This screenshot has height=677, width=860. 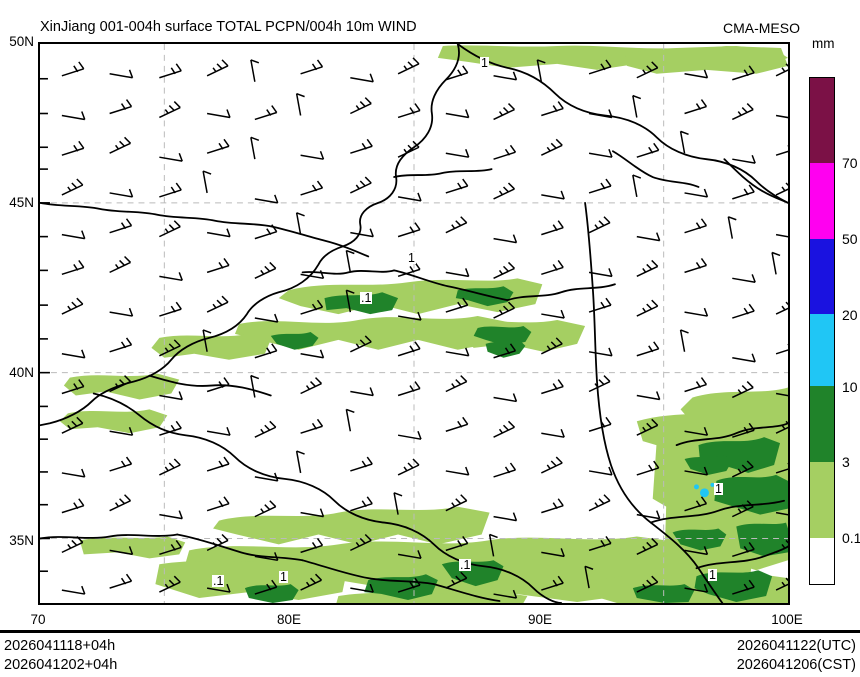 What do you see at coordinates (45, 325) in the screenshot?
I see `axis-ticks` at bounding box center [45, 325].